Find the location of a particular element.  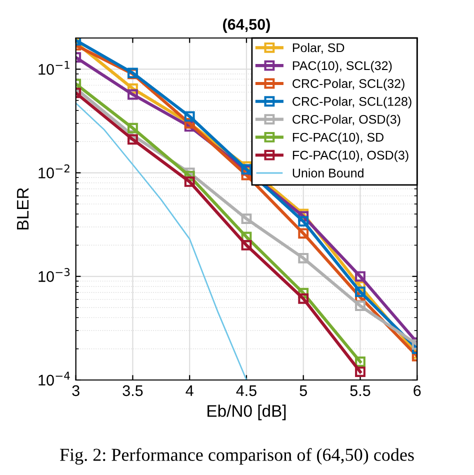

legend-label: CRC-Polar, SCL(32) is located at coordinates (348, 84).